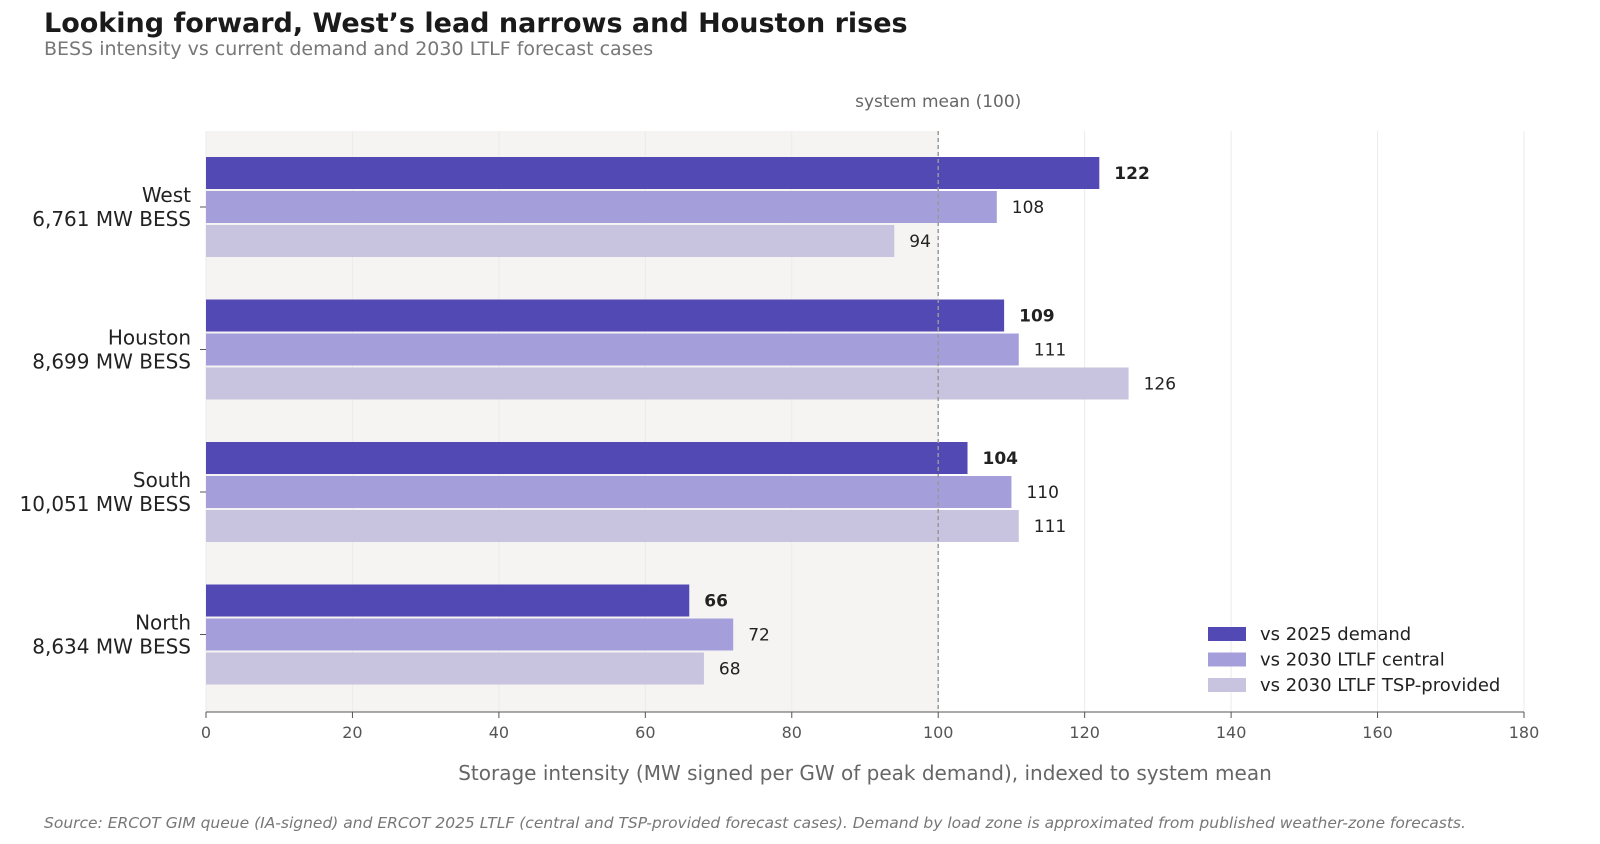 The height and width of the screenshot is (844, 1600). What do you see at coordinates (1335, 634) in the screenshot?
I see `legend-label: vs 2025 demand` at bounding box center [1335, 634].